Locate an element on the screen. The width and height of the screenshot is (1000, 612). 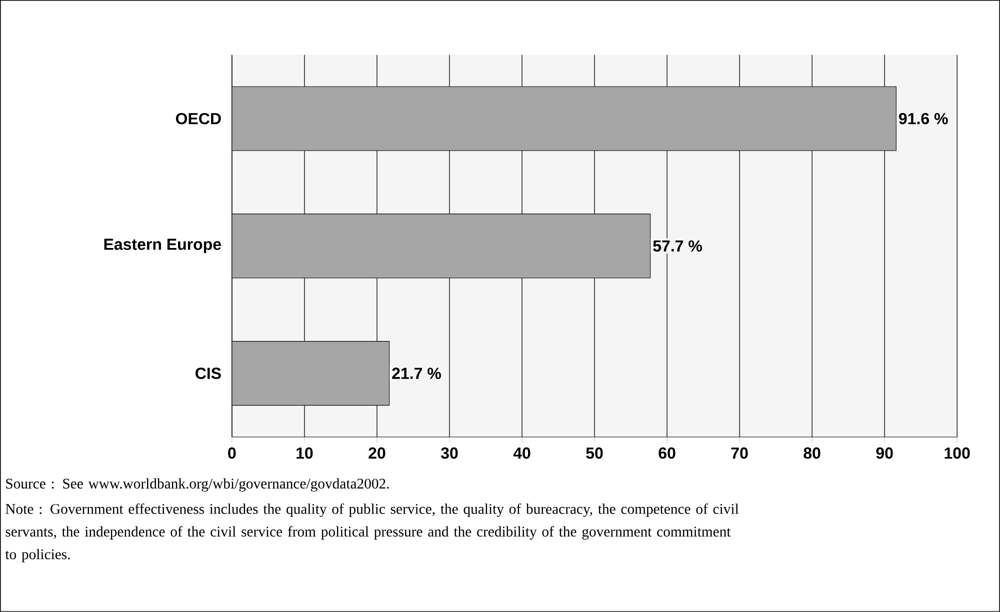
data-label: 21.7 % is located at coordinates (416, 374).